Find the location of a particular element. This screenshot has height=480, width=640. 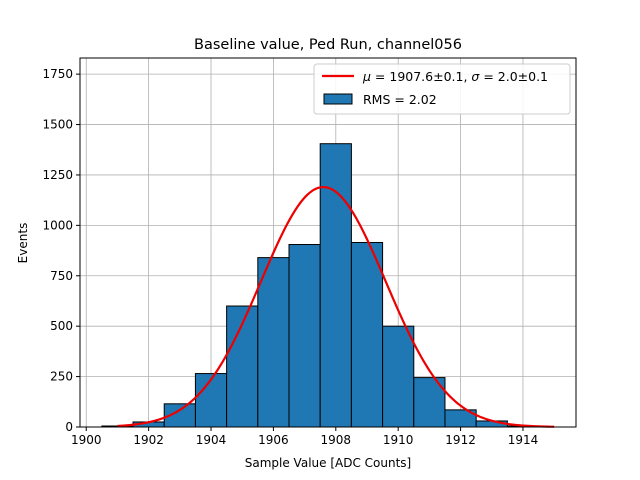

legend-sigma-eq: = is located at coordinates (488, 76).